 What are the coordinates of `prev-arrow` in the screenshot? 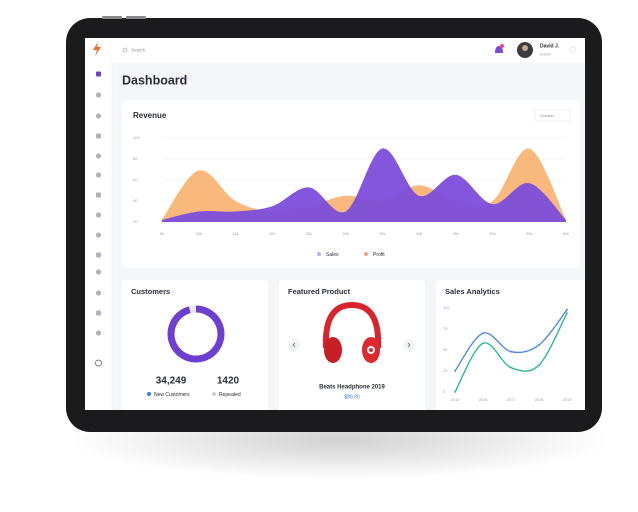 It's located at (294, 345).